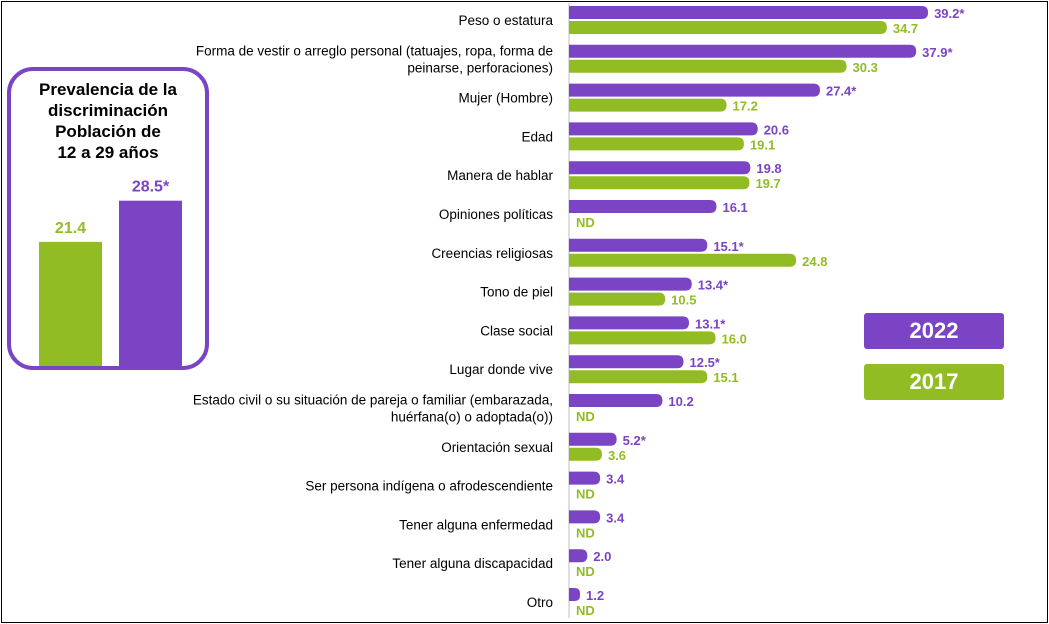  Describe the element at coordinates (108, 89) in the screenshot. I see `inset-title-line: Prevalencia de la` at that location.